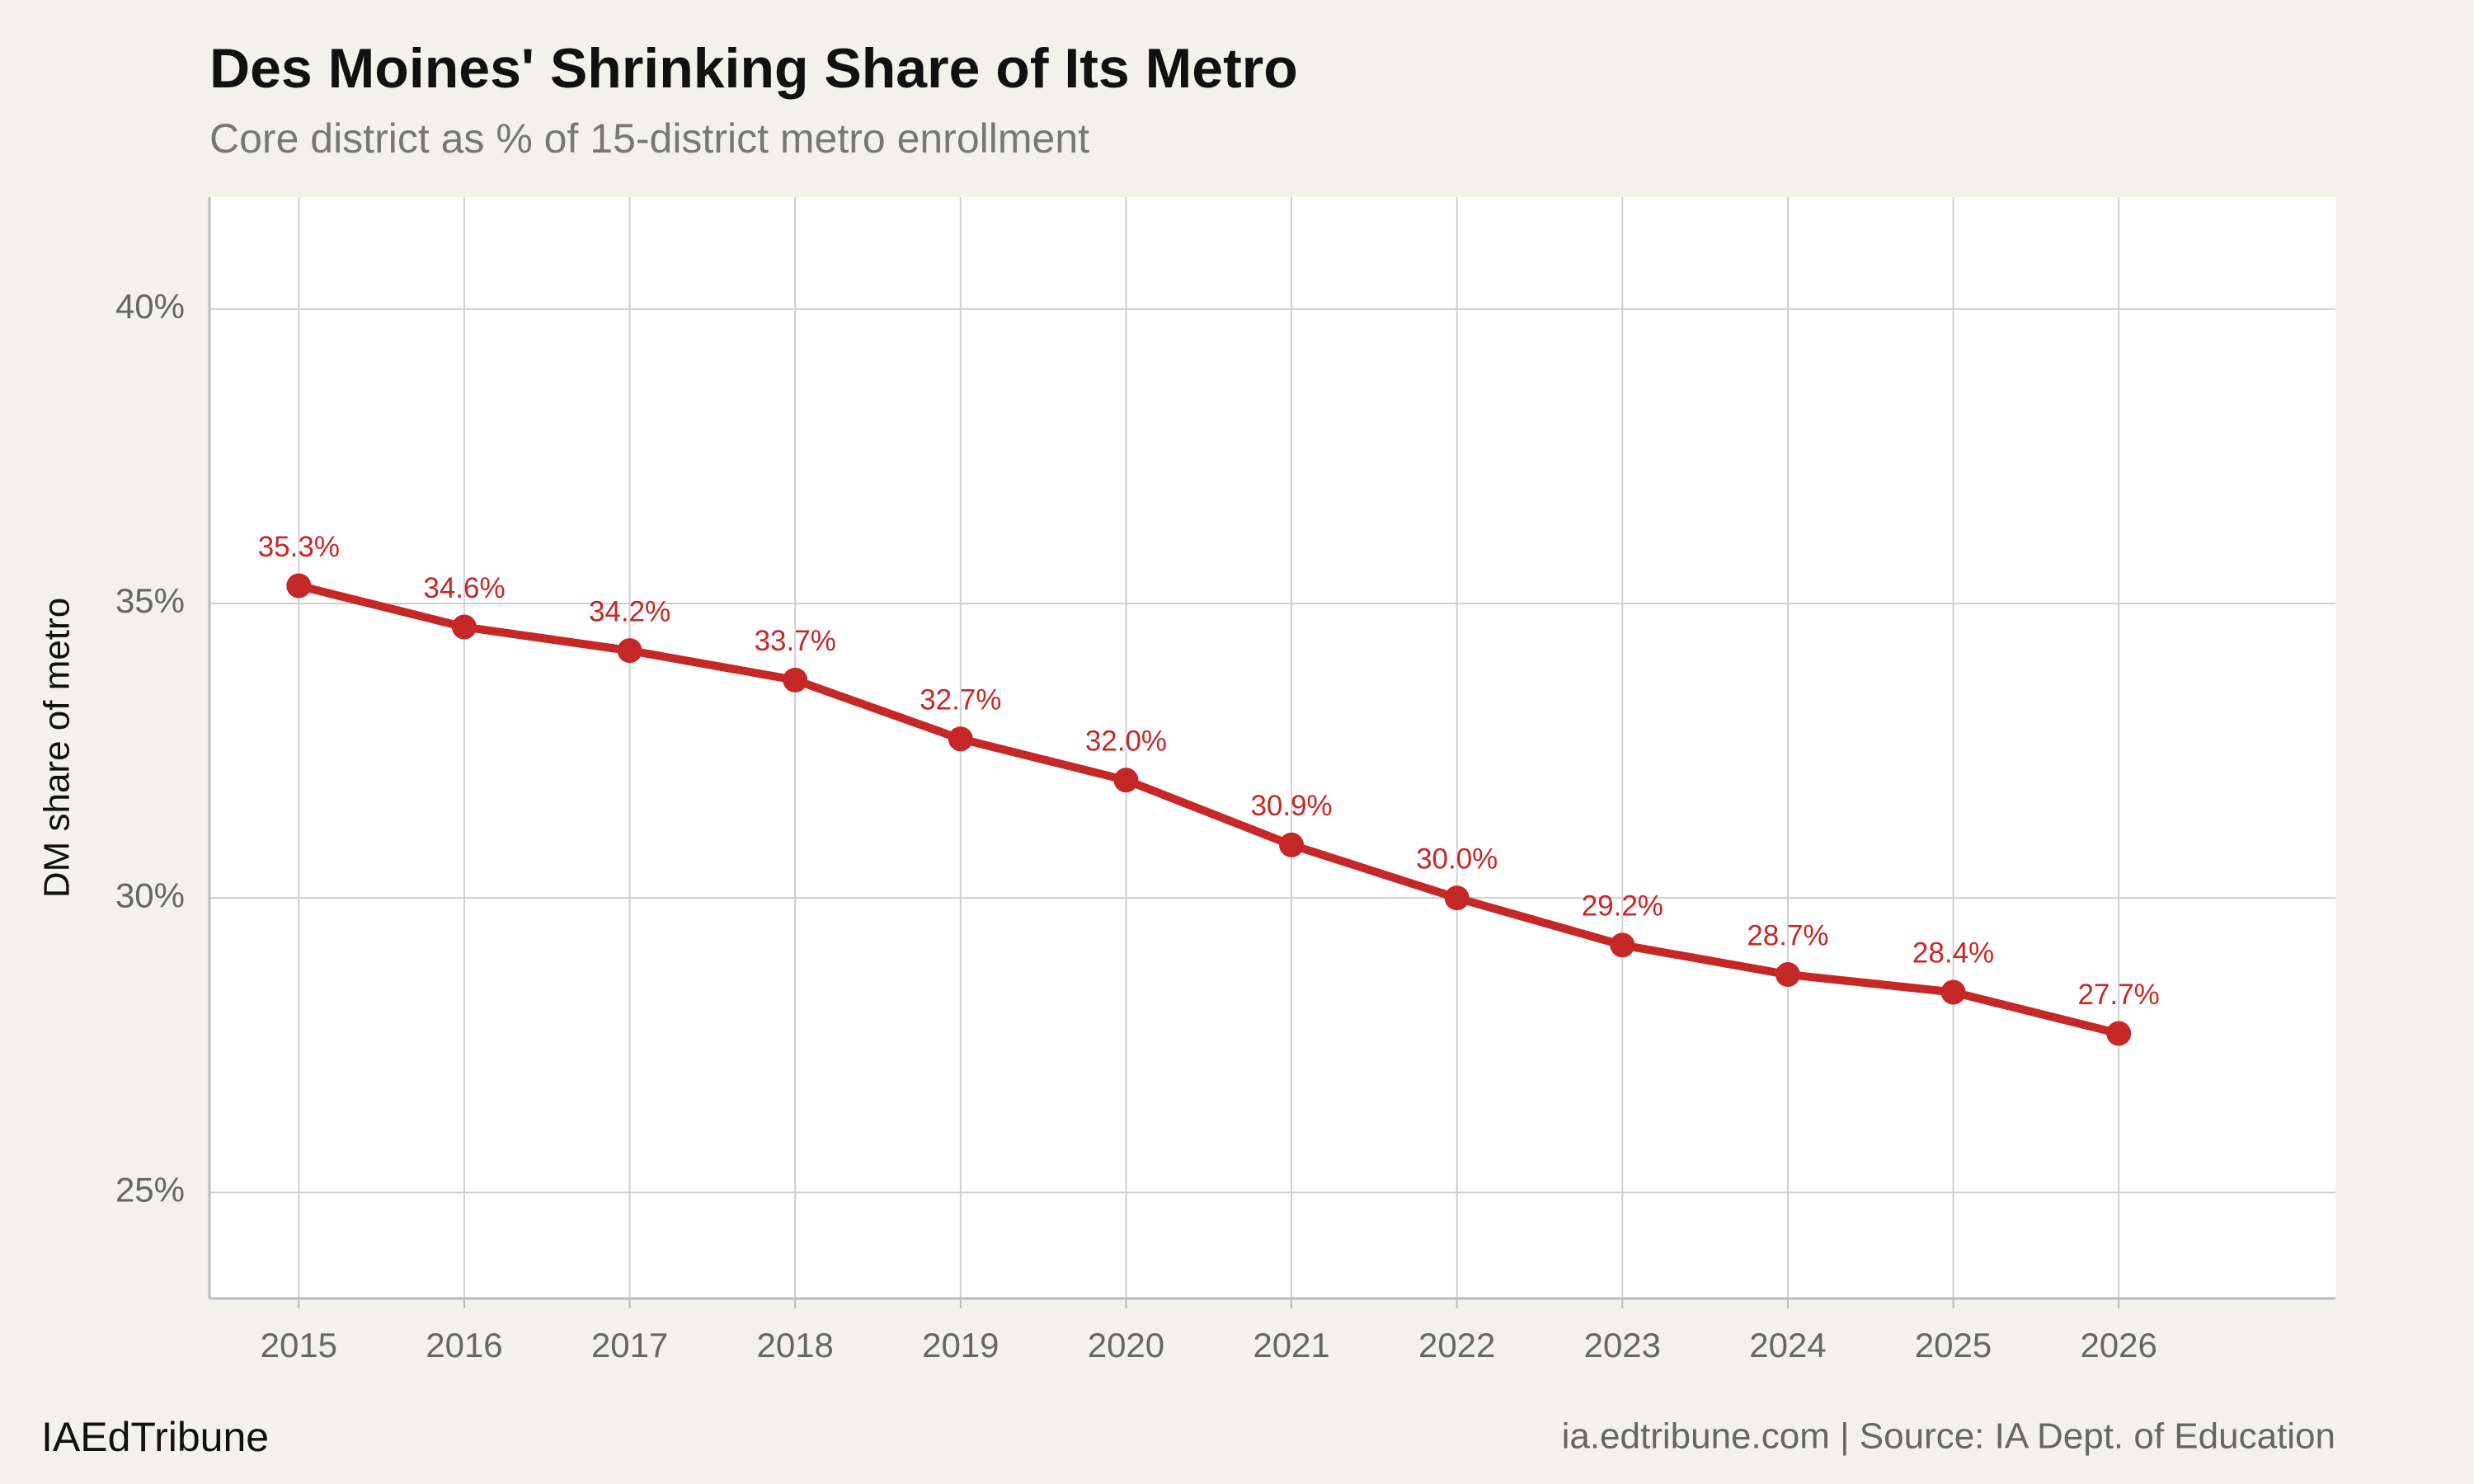  What do you see at coordinates (795, 641) in the screenshot?
I see `value-label: 33.7%` at bounding box center [795, 641].